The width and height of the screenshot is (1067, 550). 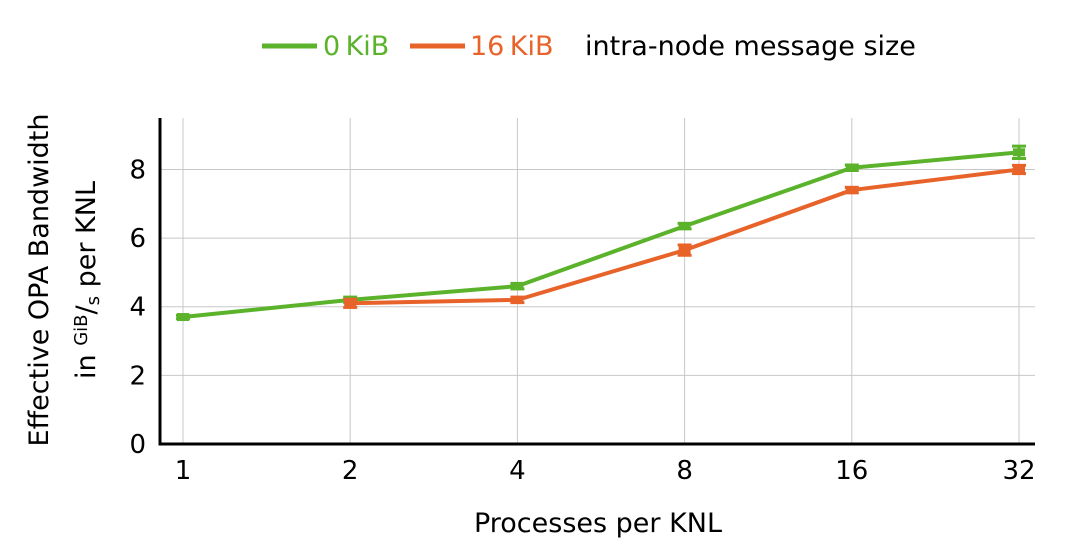 What do you see at coordinates (605, 471) in the screenshot?
I see `x-tick-labels: 1 2 4 8 16 32` at bounding box center [605, 471].